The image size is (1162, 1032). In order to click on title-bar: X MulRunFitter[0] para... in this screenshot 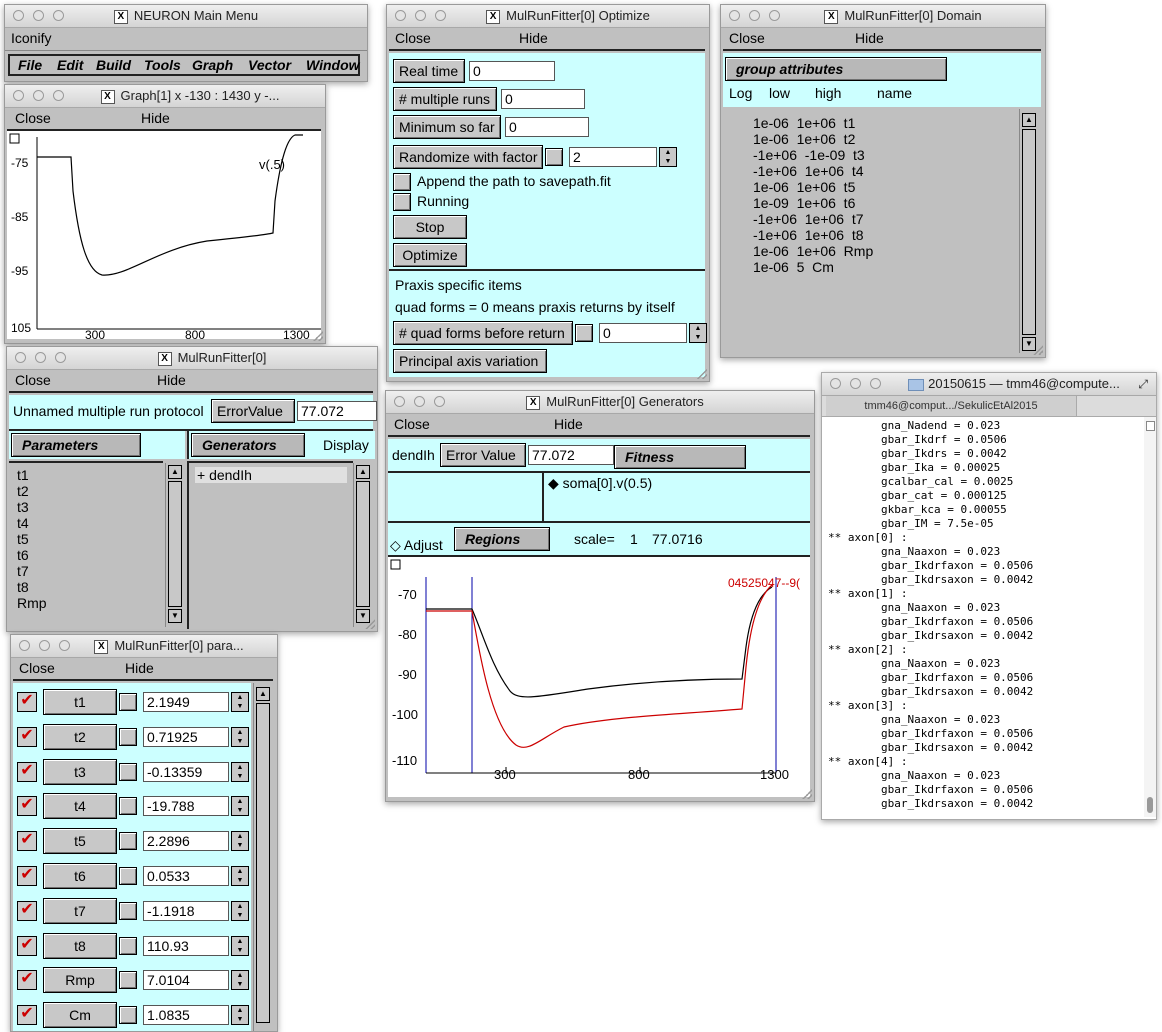, I will do `click(144, 646)`.